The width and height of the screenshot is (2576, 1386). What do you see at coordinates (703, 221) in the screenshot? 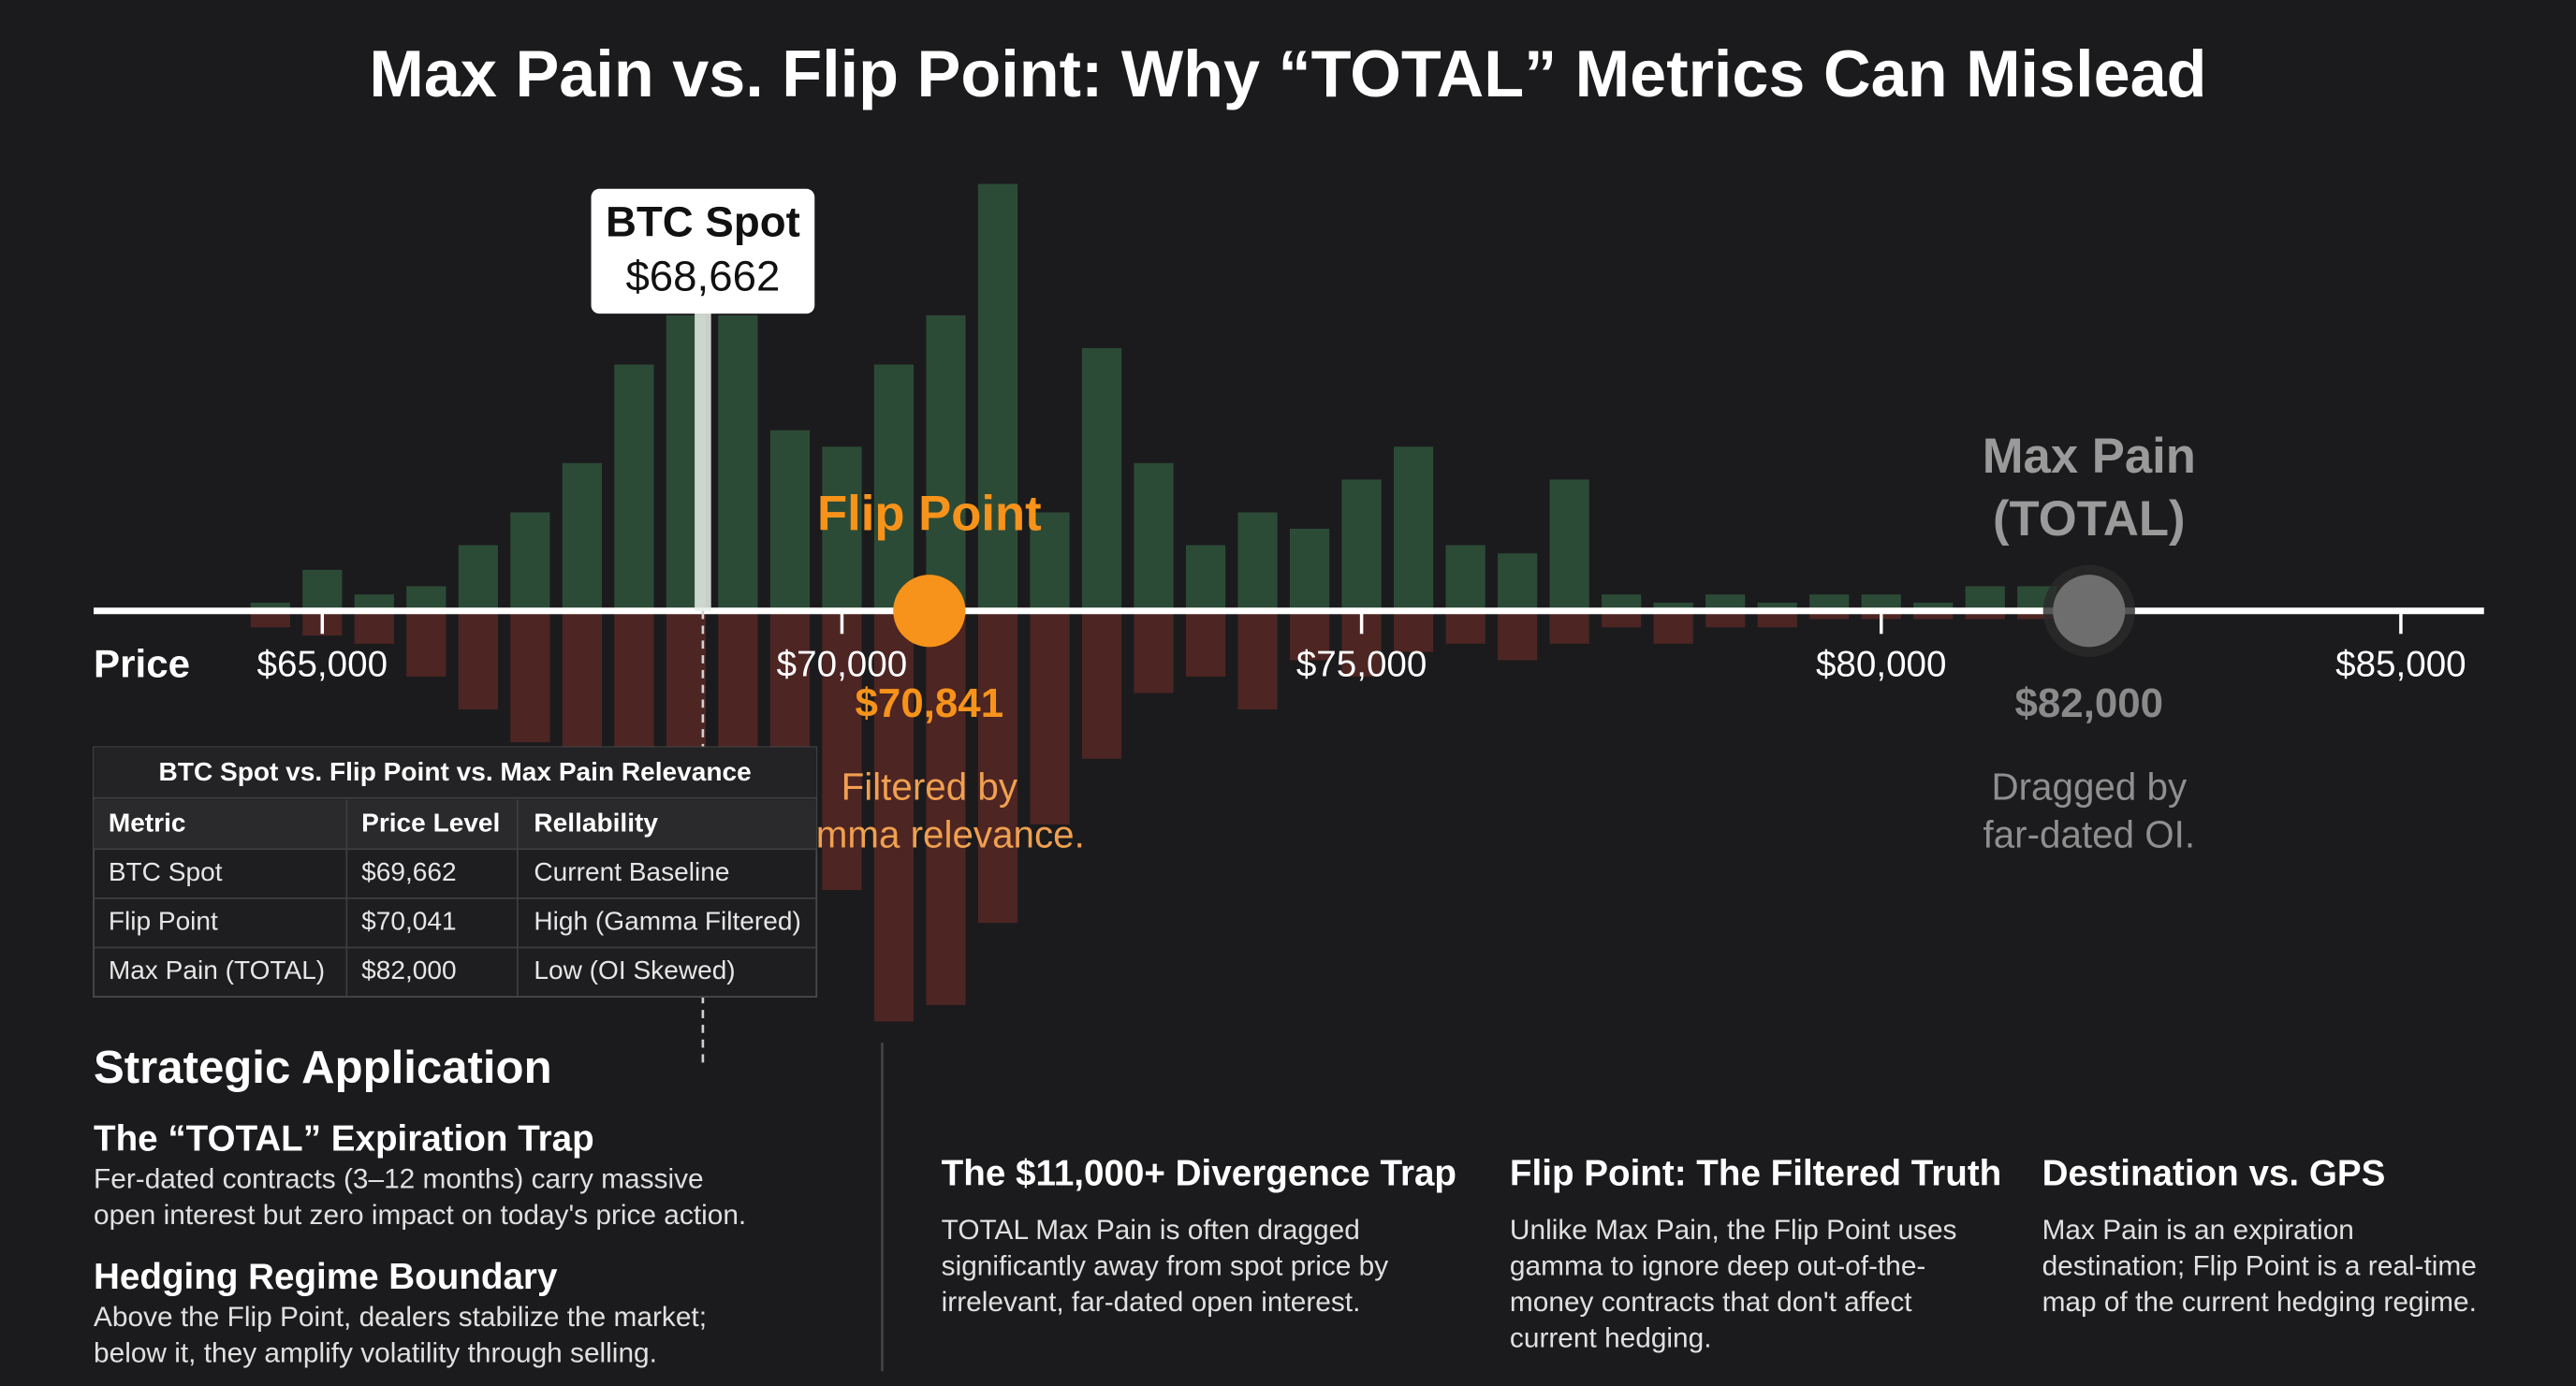
I see `spot-name: BTC Spot` at bounding box center [703, 221].